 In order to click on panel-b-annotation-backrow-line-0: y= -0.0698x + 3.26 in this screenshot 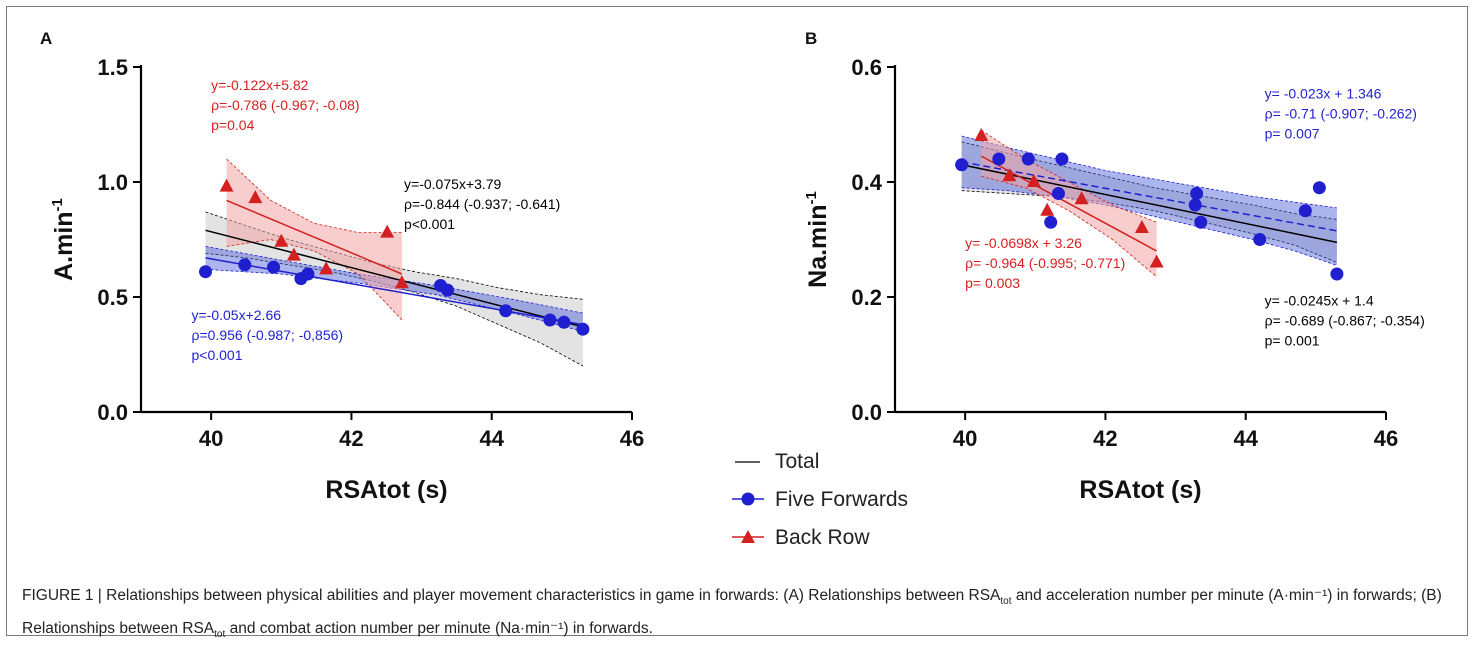, I will do `click(1023, 243)`.